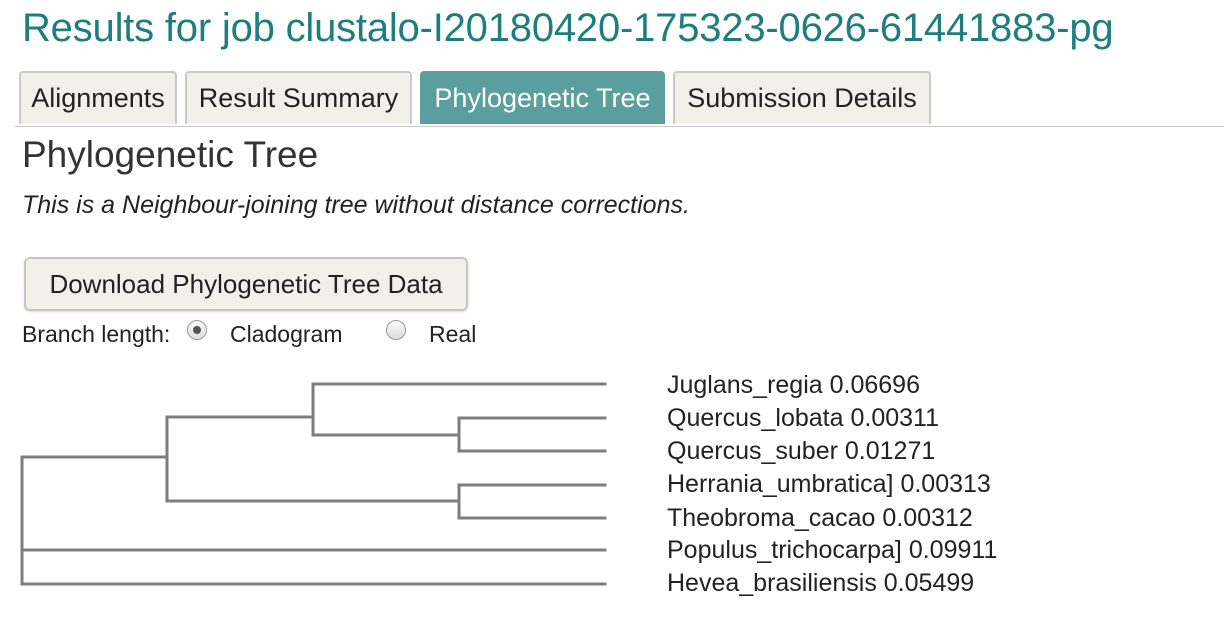  I want to click on branch-length-label: Branch length:, so click(96, 334).